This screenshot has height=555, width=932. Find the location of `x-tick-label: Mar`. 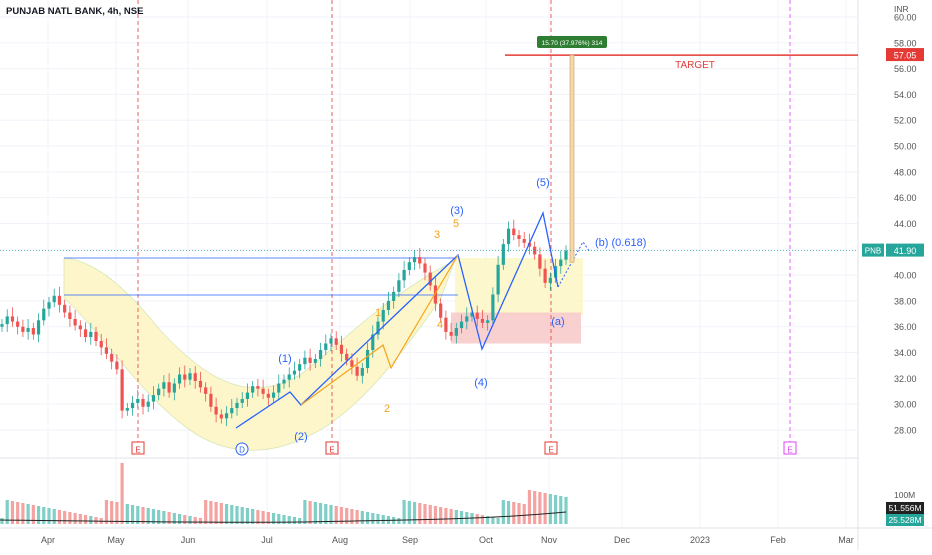

x-tick-label: Mar is located at coordinates (846, 540).